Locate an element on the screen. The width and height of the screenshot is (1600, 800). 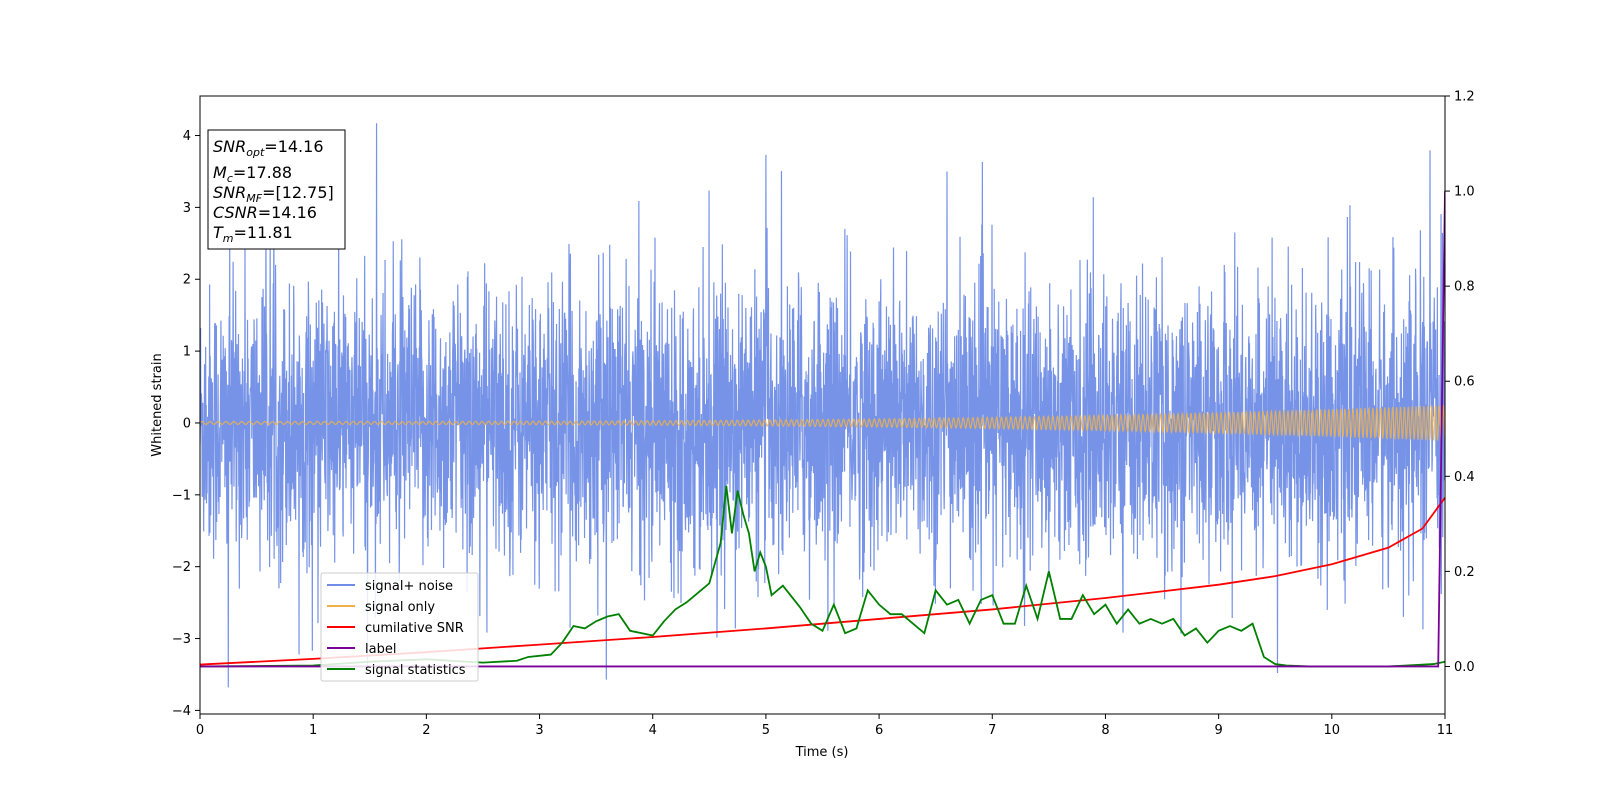
x-tick-label: 9 is located at coordinates (1218, 730).